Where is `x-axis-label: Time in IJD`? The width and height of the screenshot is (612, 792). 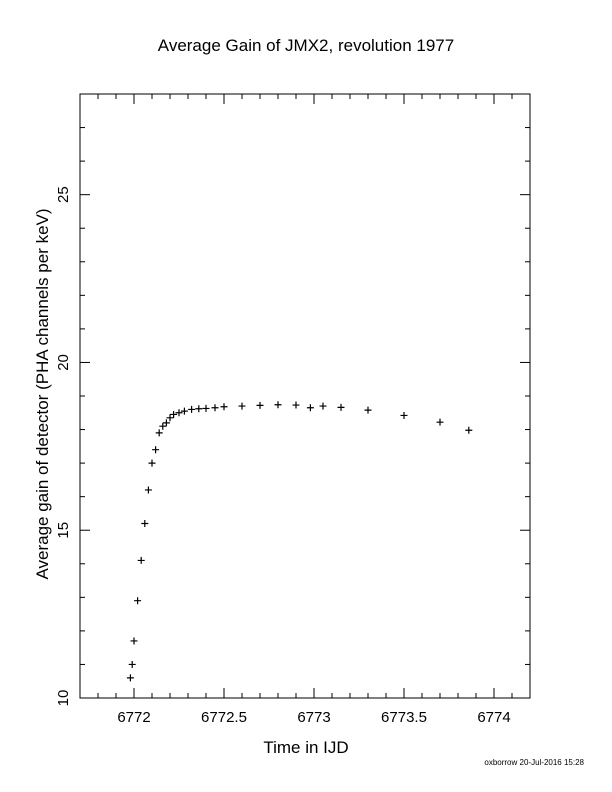
x-axis-label: Time in IJD is located at coordinates (306, 747).